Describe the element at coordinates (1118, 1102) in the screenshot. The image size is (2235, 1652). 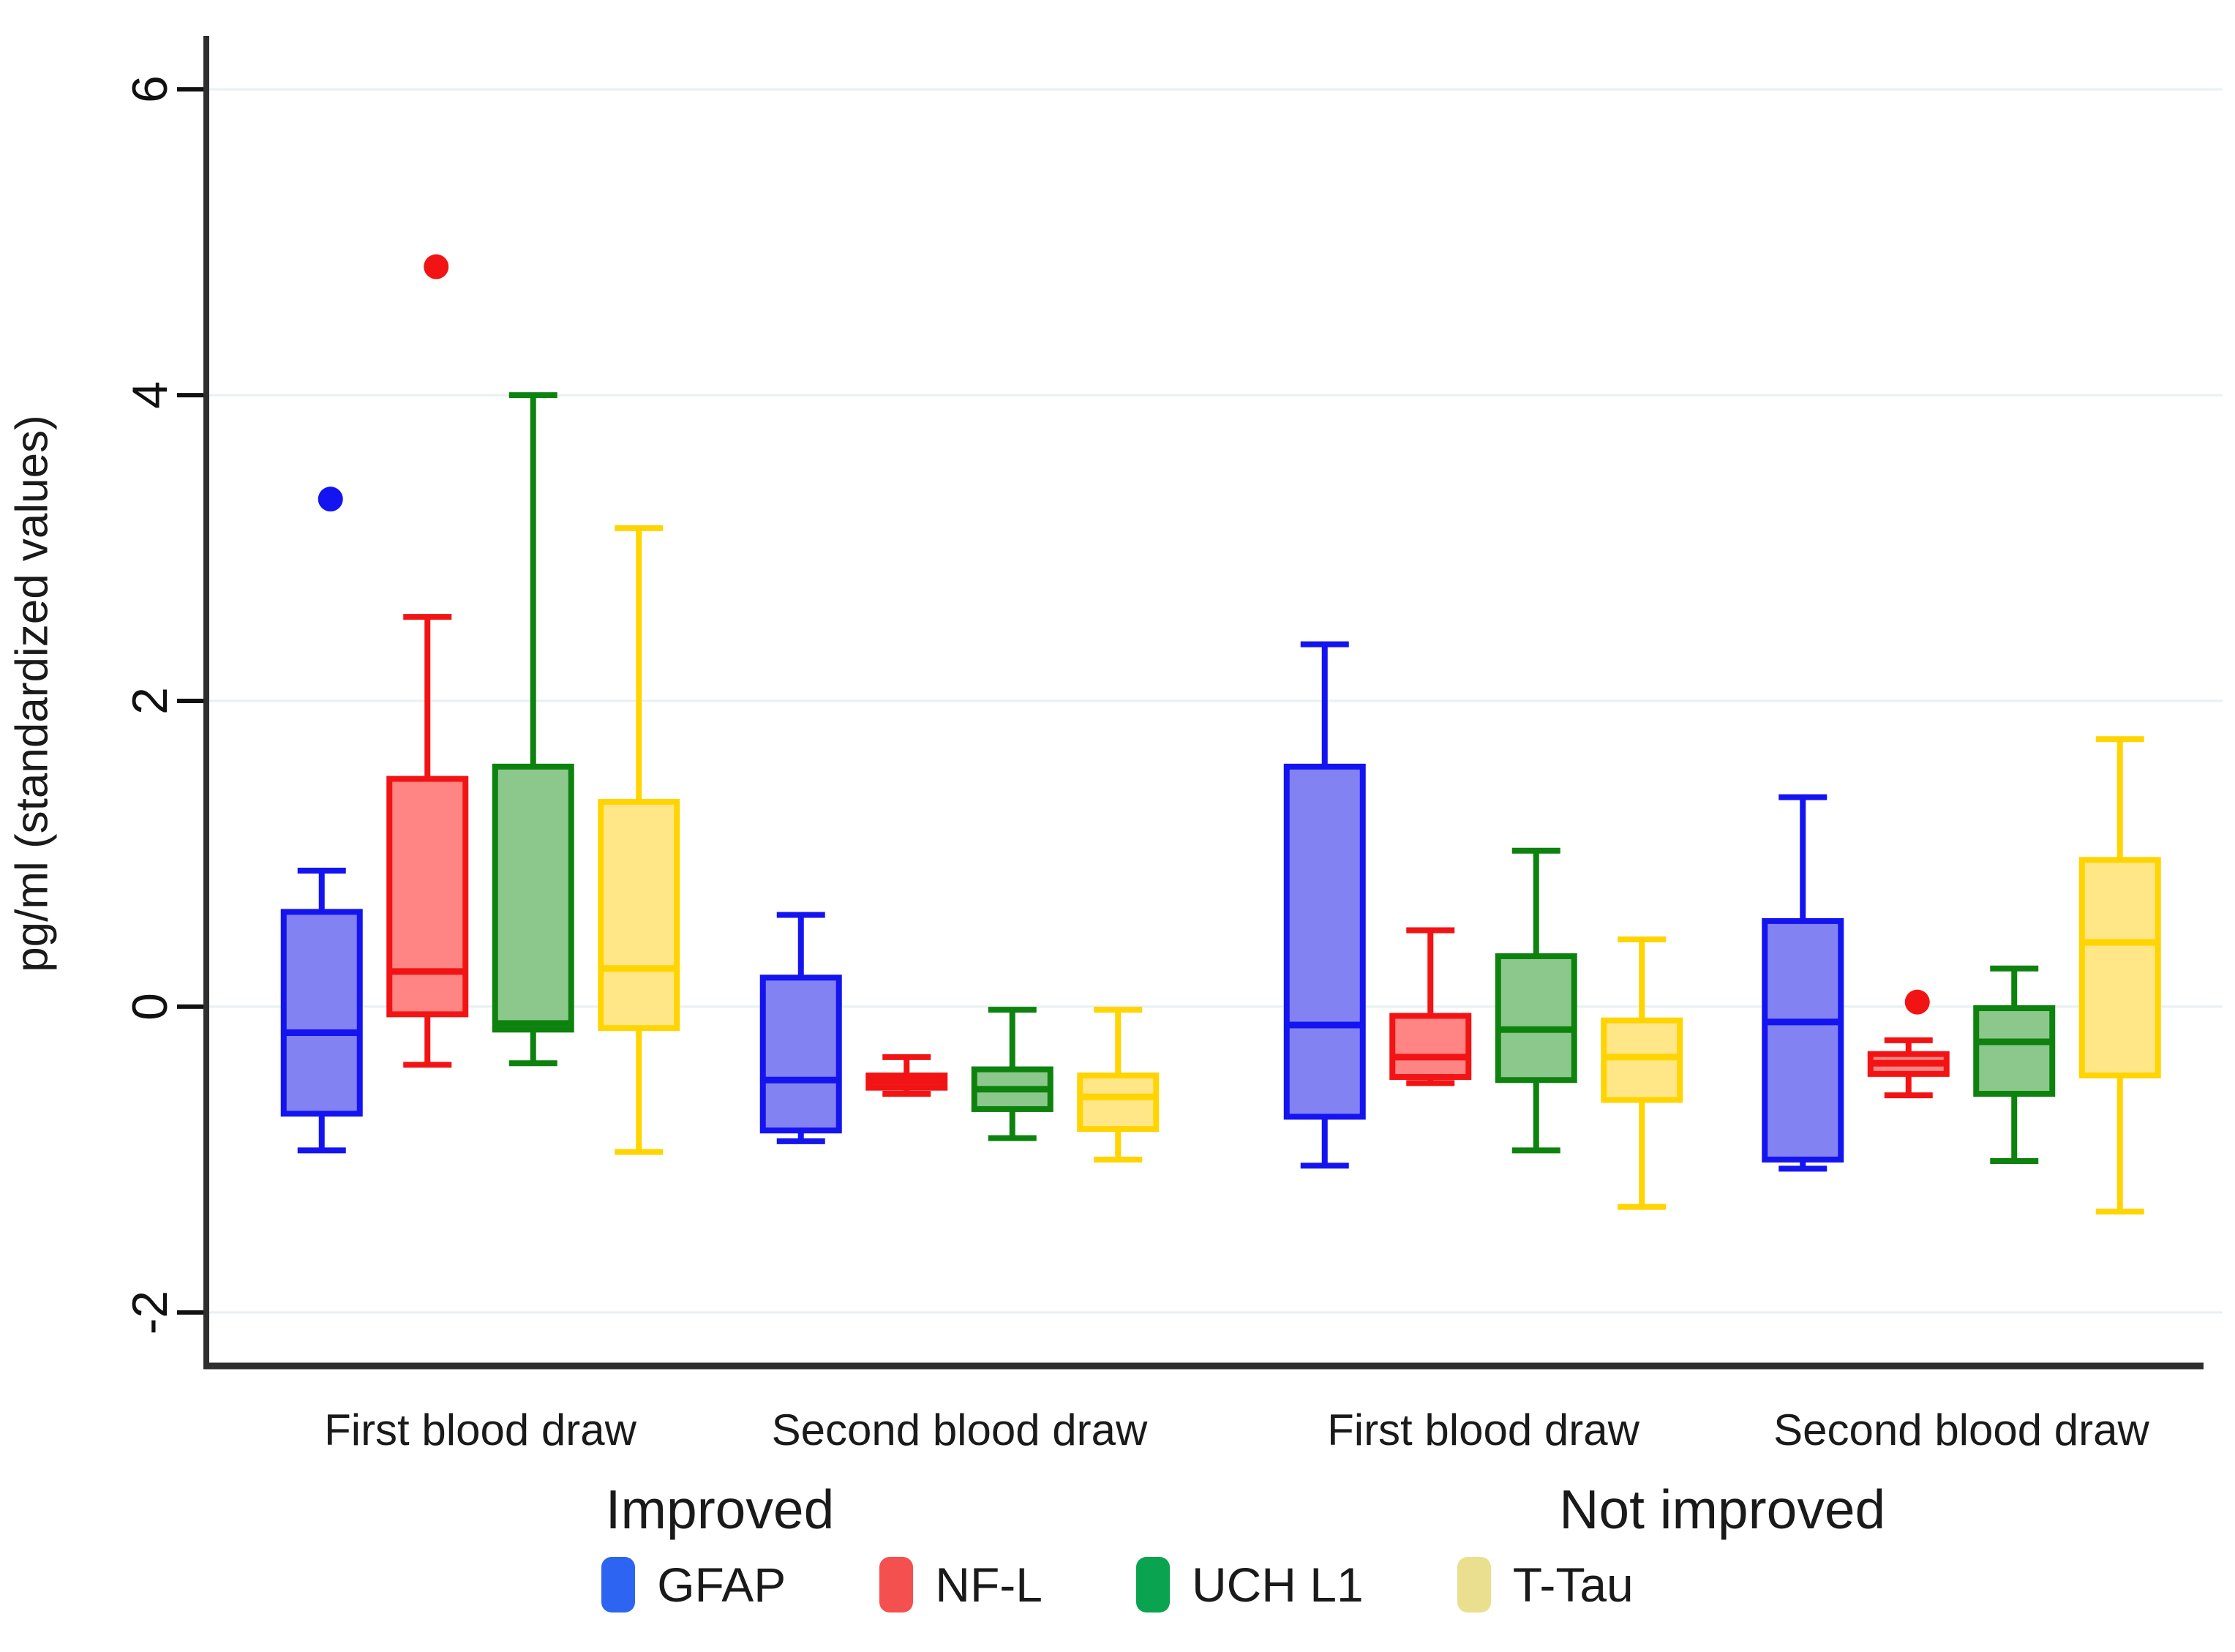
I see `box-T-Tau-g2` at that location.